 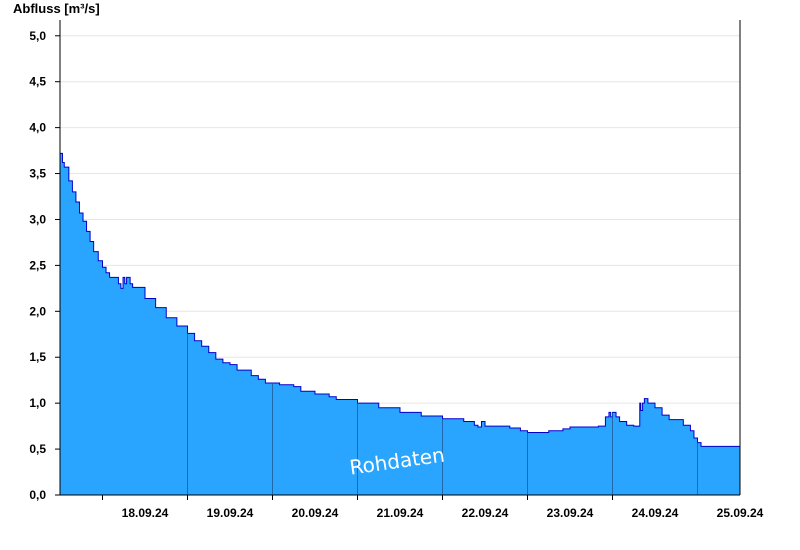 I want to click on y-tick-label-5: 2,5, so click(x=37, y=265).